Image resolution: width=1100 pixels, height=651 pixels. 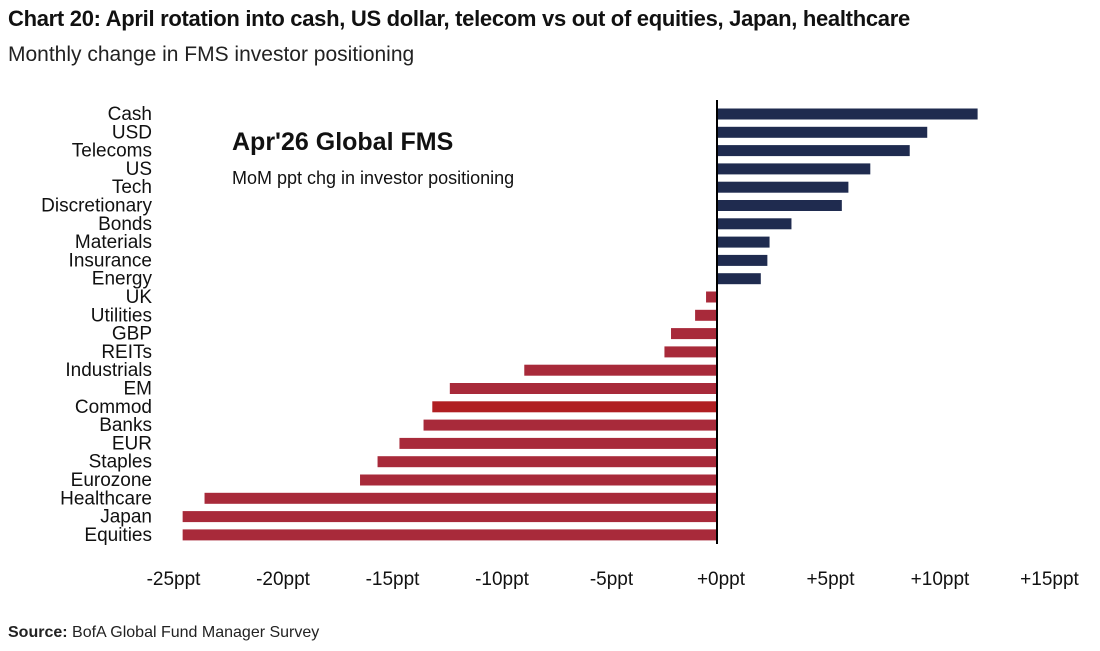 I want to click on bar-telecoms, so click(x=813, y=151).